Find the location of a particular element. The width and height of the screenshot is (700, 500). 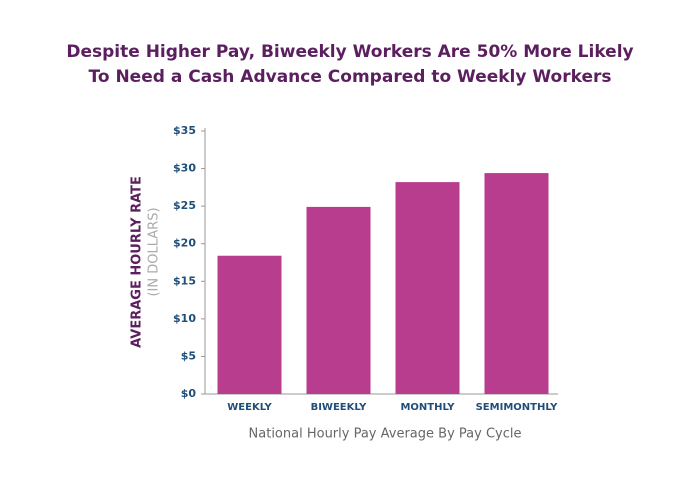

x-tick-label: WEEKLY is located at coordinates (249, 407).